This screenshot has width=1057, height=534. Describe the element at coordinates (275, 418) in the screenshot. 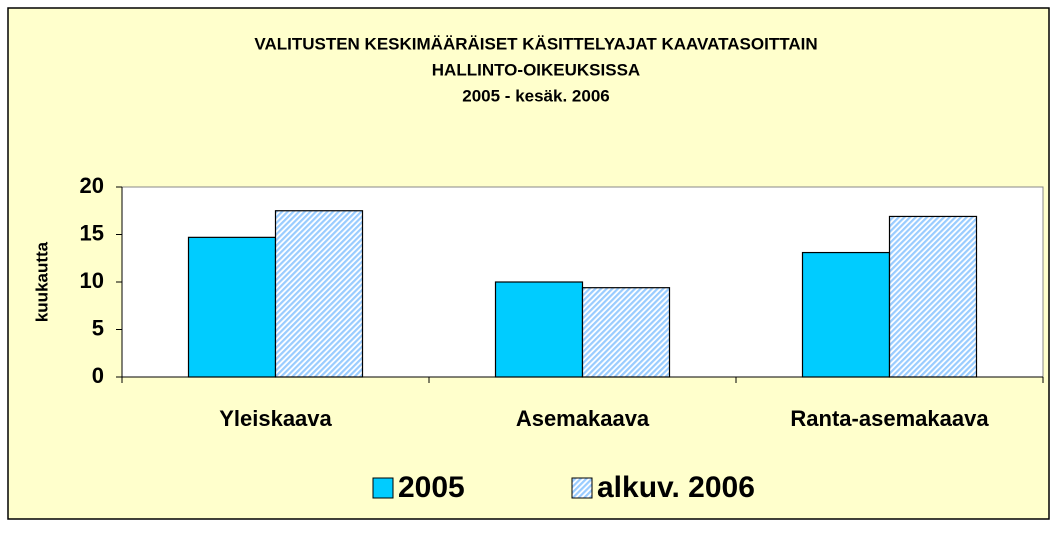

I see `x-tick-label: Yleiskaava` at that location.